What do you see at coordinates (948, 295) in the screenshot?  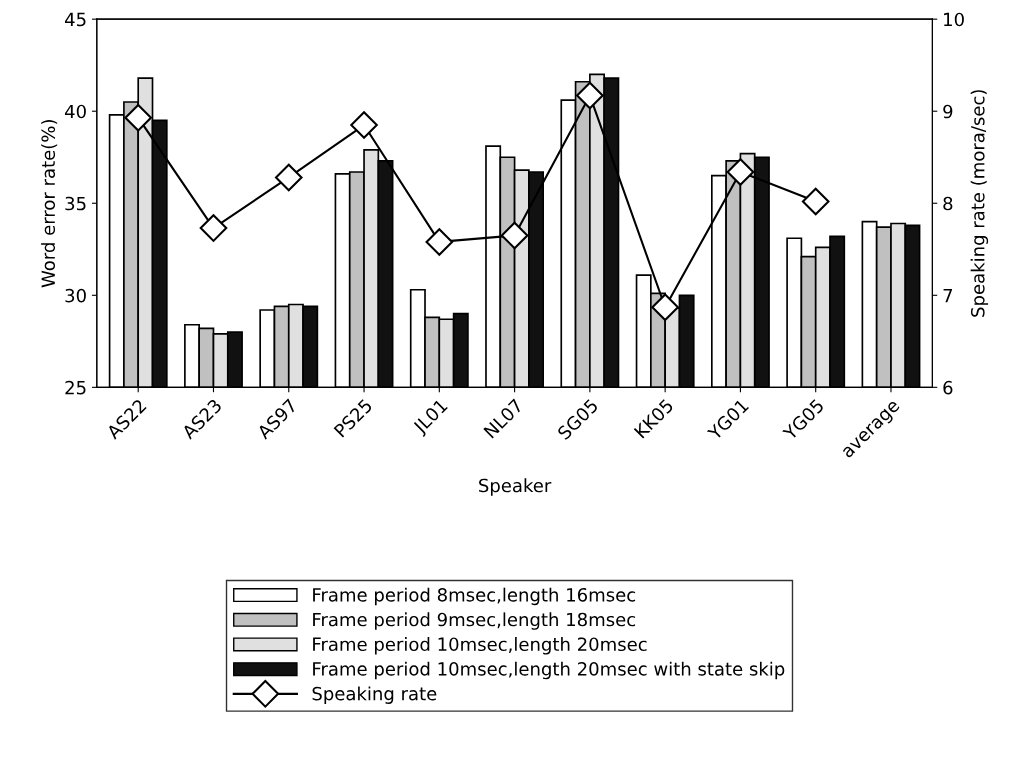 I see `y2-tick-label: 7` at bounding box center [948, 295].